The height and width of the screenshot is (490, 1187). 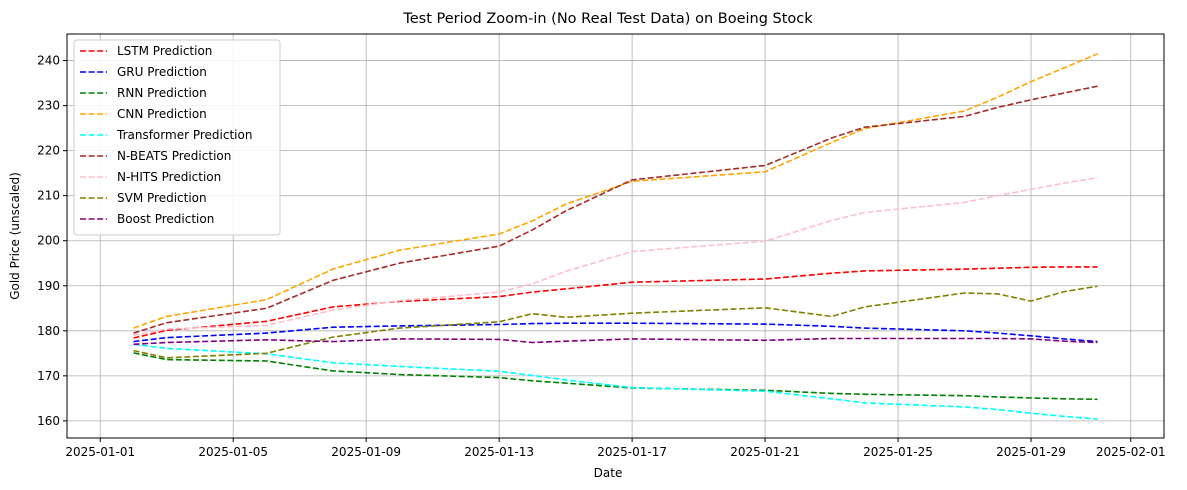 What do you see at coordinates (162, 72) in the screenshot?
I see `legend-label: GRU Prediction` at bounding box center [162, 72].